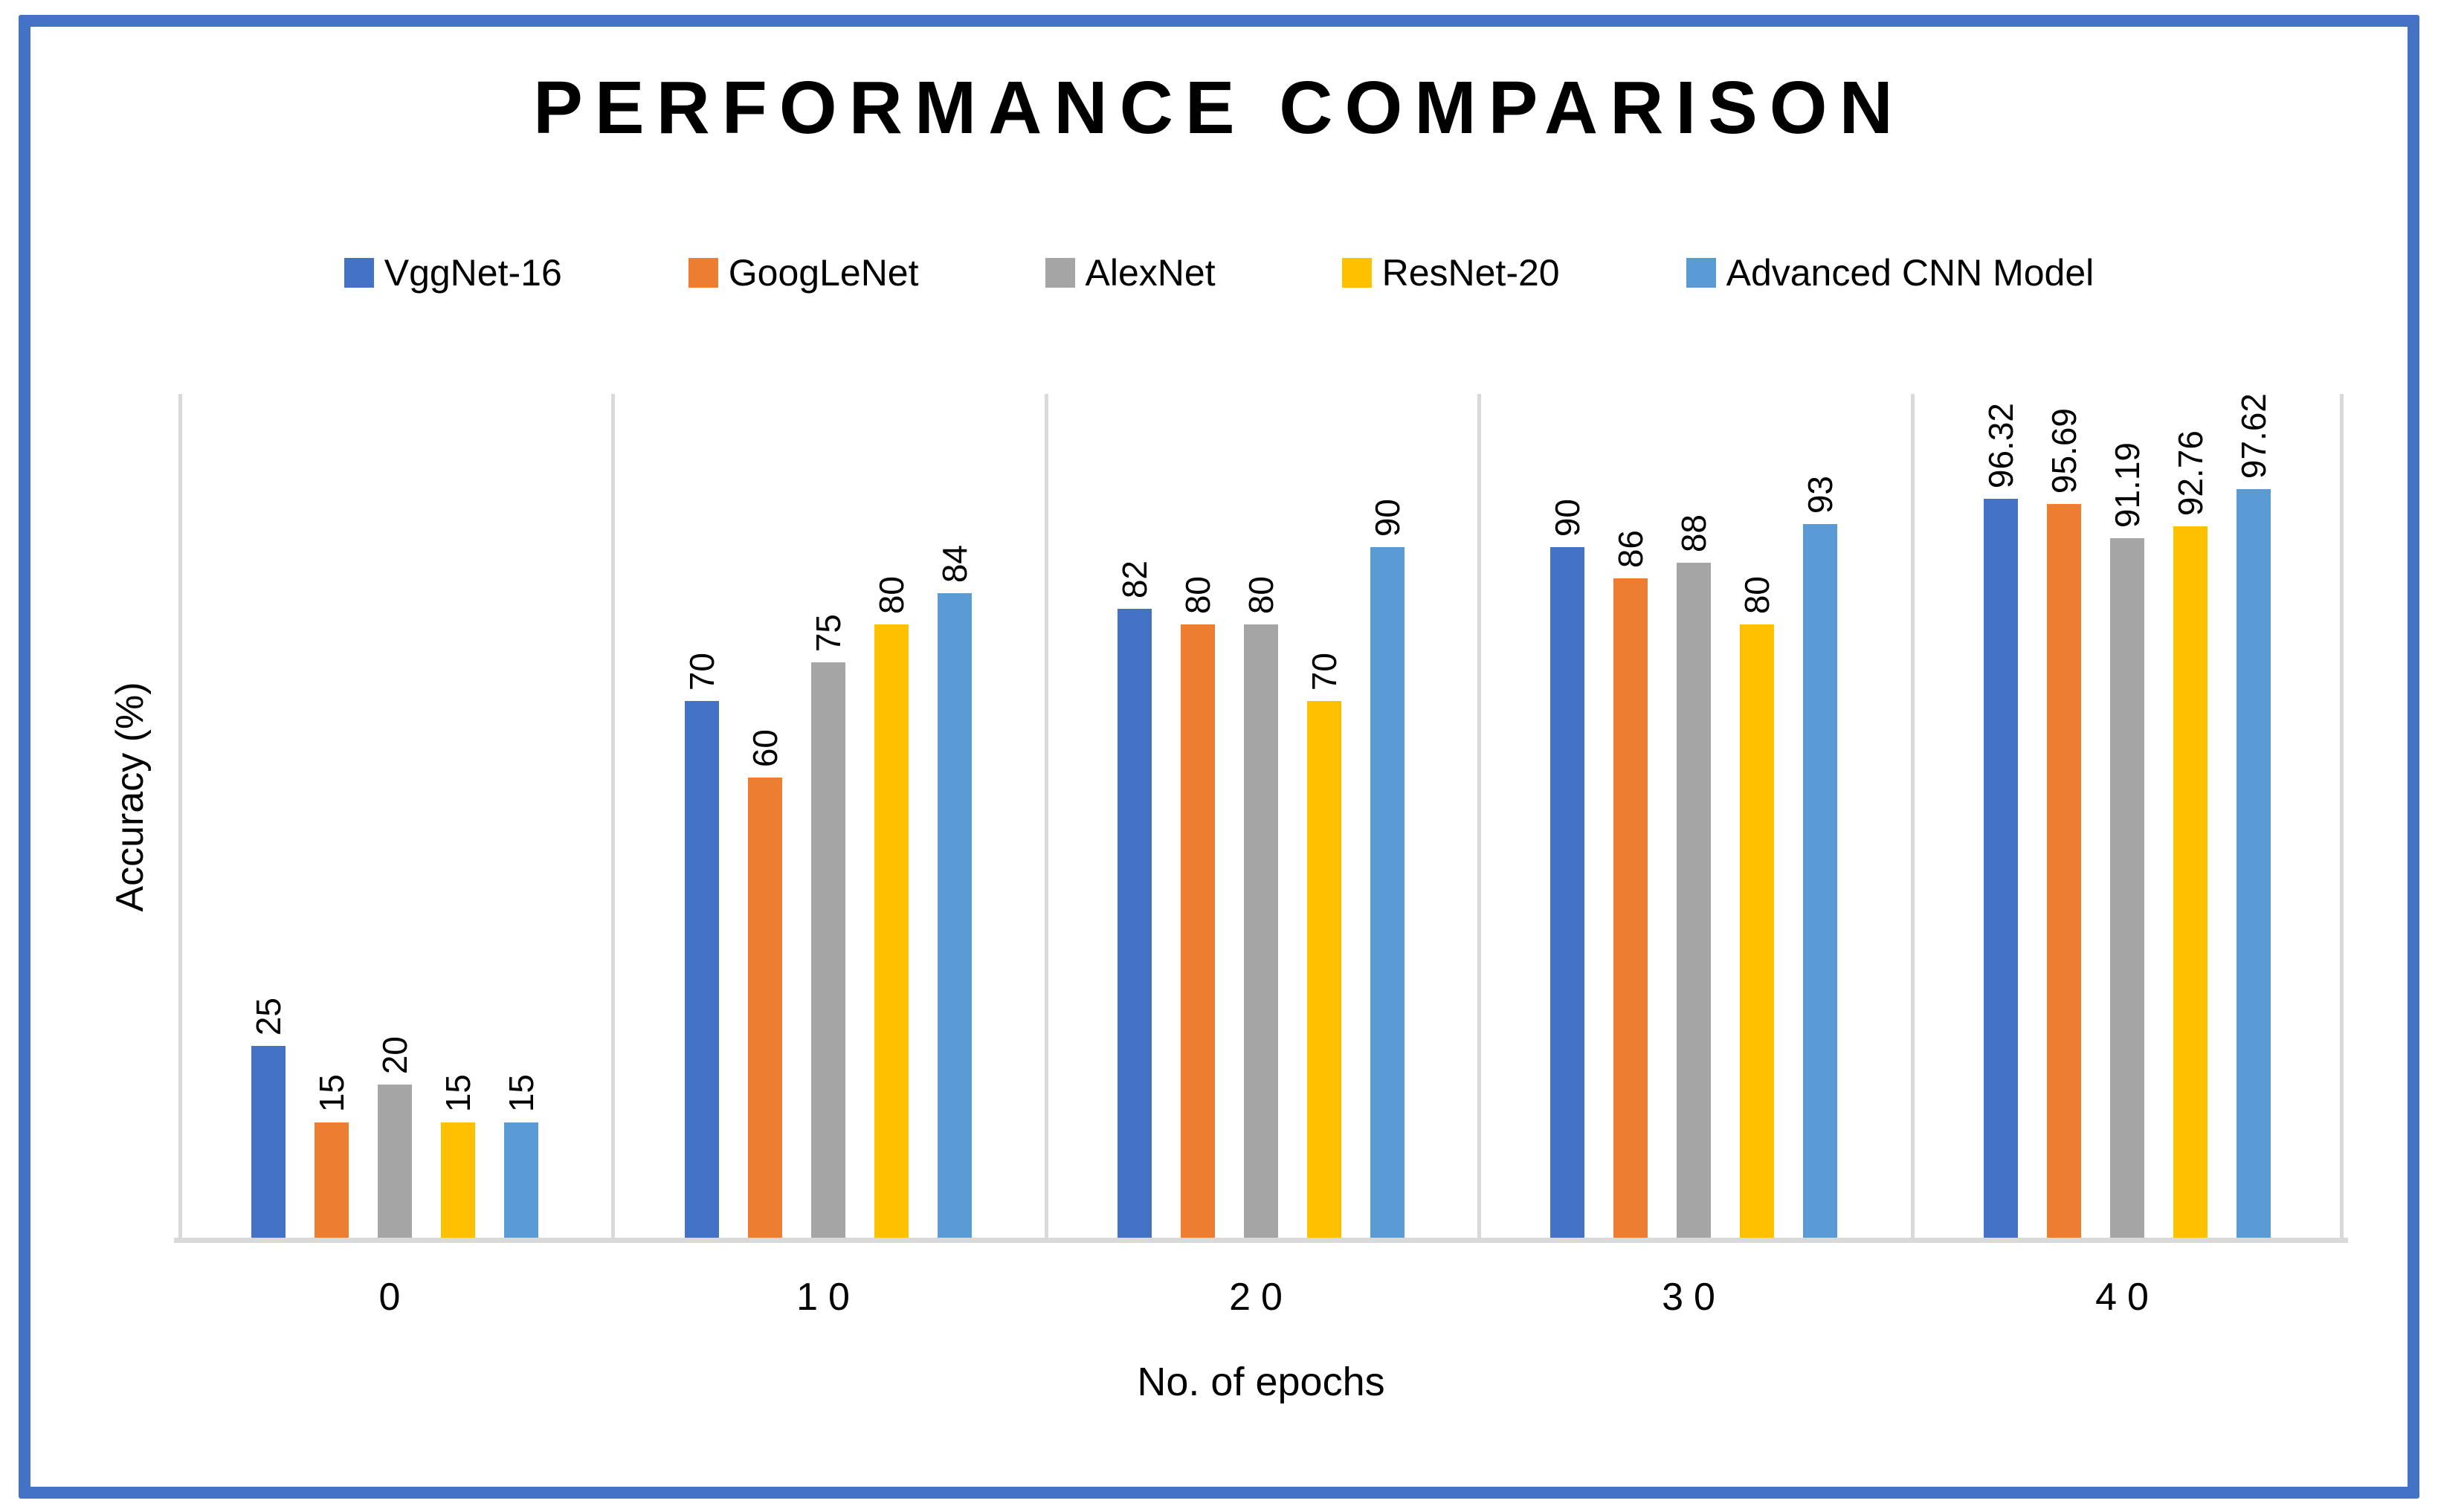 This screenshot has width=2438, height=1512. What do you see at coordinates (765, 748) in the screenshot?
I see `bar-value-label: 60` at bounding box center [765, 748].